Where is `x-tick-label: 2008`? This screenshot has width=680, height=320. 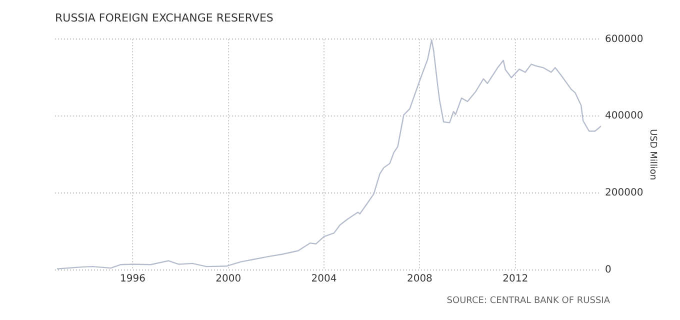
x-tick-label: 2008 is located at coordinates (419, 279).